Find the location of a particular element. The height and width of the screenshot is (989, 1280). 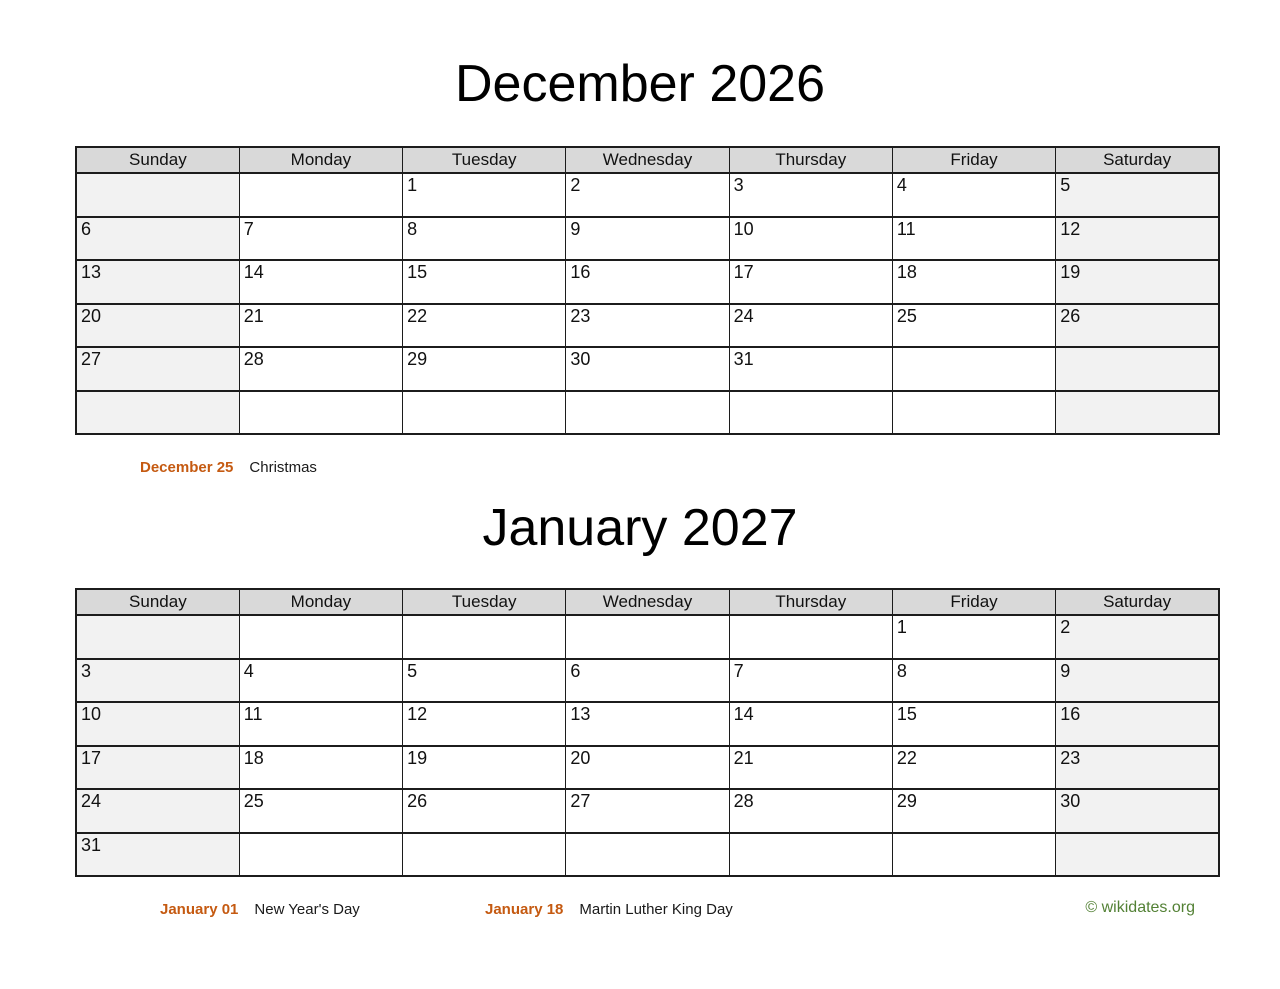

day-cell: 27 is located at coordinates (647, 811).